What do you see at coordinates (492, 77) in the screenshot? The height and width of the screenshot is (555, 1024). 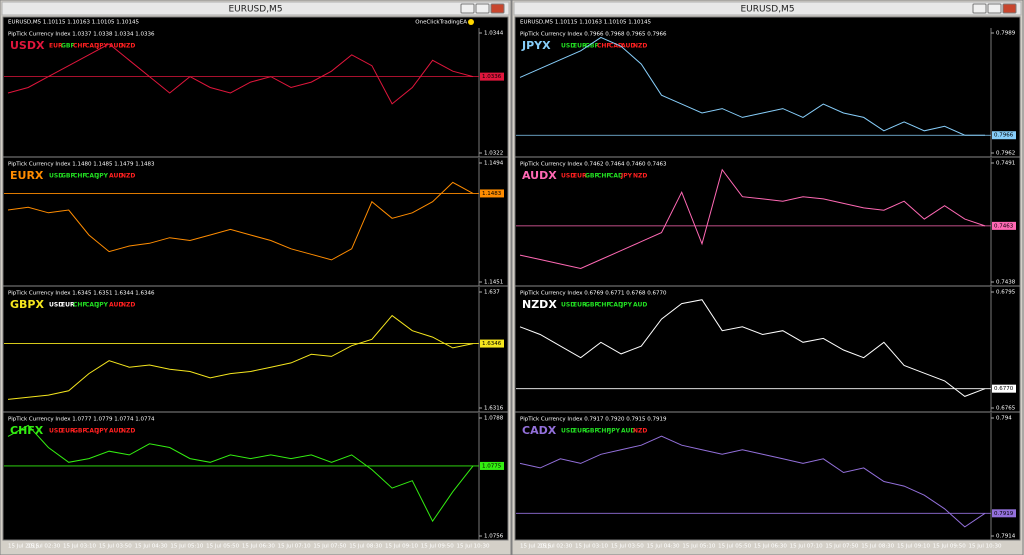 I see `price-label: 1.0336` at bounding box center [492, 77].